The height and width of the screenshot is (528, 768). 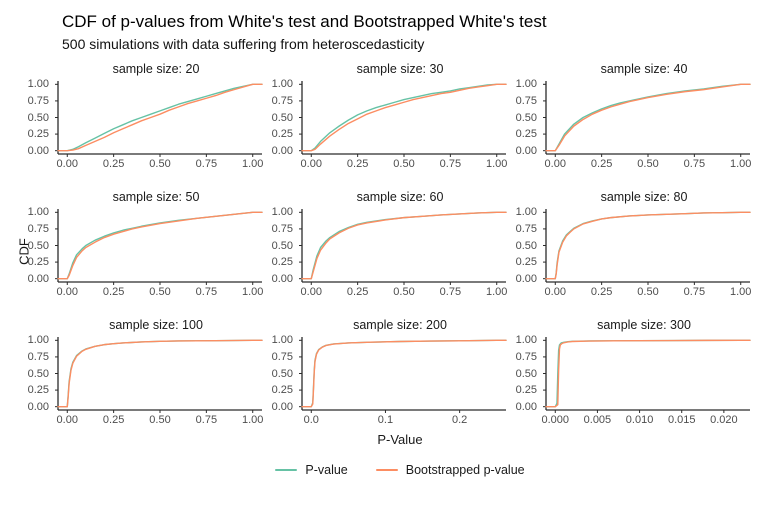 I want to click on legend-item-bootstrapped-p-value: Bootstrapped p-value, so click(x=450, y=470).